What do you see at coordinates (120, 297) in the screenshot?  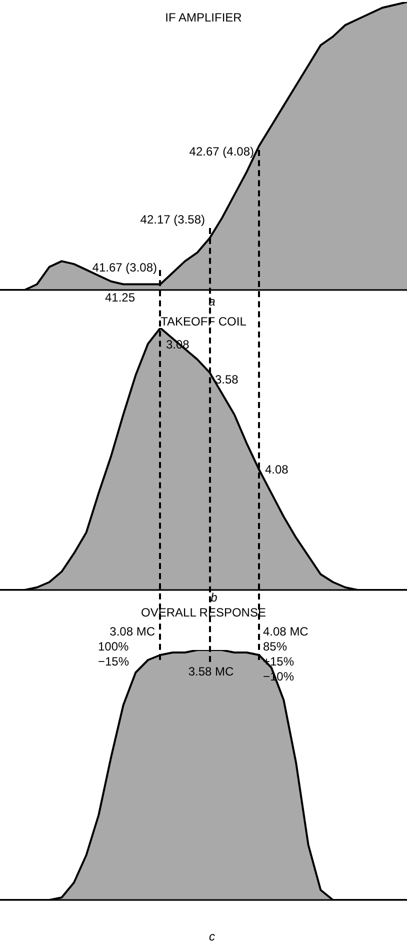 I see `text: 41.25` at bounding box center [120, 297].